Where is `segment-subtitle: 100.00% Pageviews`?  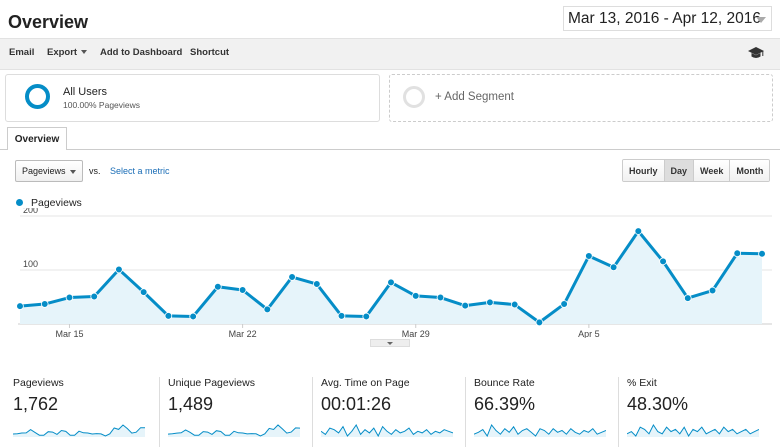 segment-subtitle: 100.00% Pageviews is located at coordinates (102, 105).